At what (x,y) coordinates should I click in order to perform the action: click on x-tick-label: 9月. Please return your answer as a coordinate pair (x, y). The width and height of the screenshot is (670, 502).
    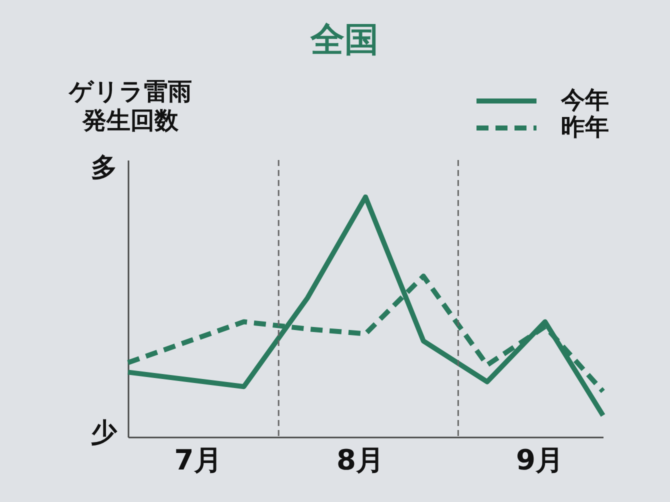
    Looking at the image, I should click on (540, 460).